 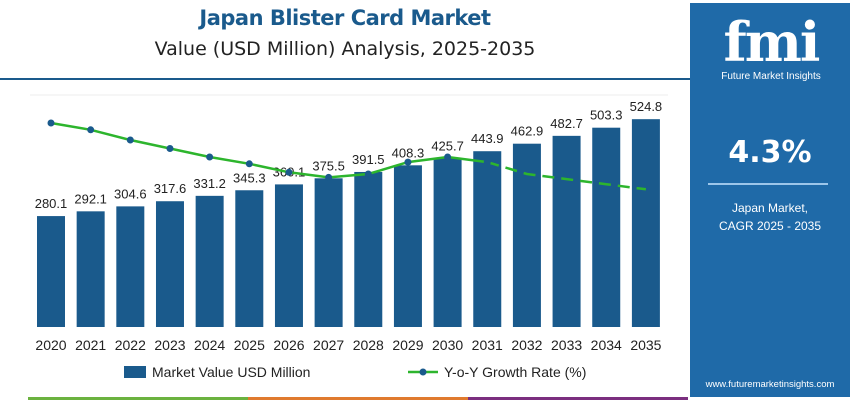 I want to click on bar-2032, so click(x=526, y=235).